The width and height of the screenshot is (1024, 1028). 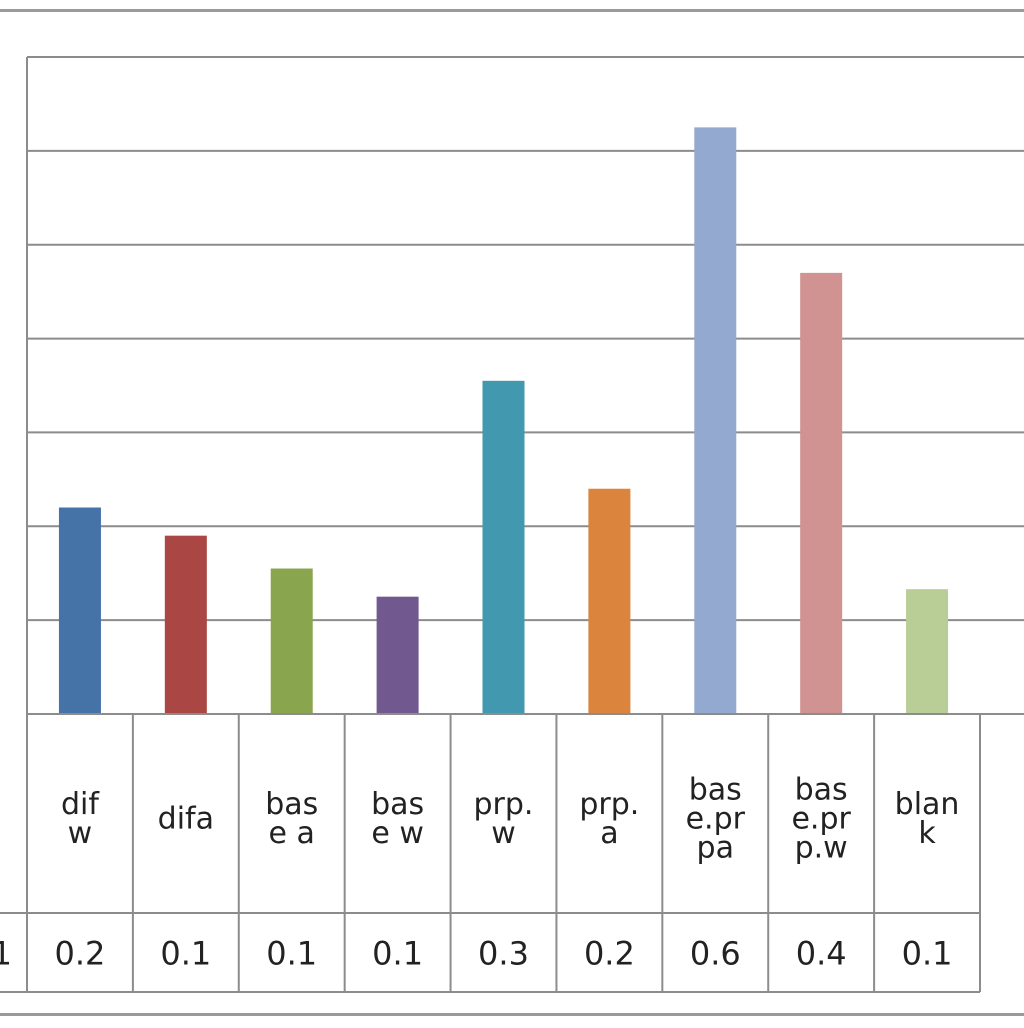 What do you see at coordinates (821, 819) in the screenshot?
I see `category-label: bas e.pr p.w` at bounding box center [821, 819].